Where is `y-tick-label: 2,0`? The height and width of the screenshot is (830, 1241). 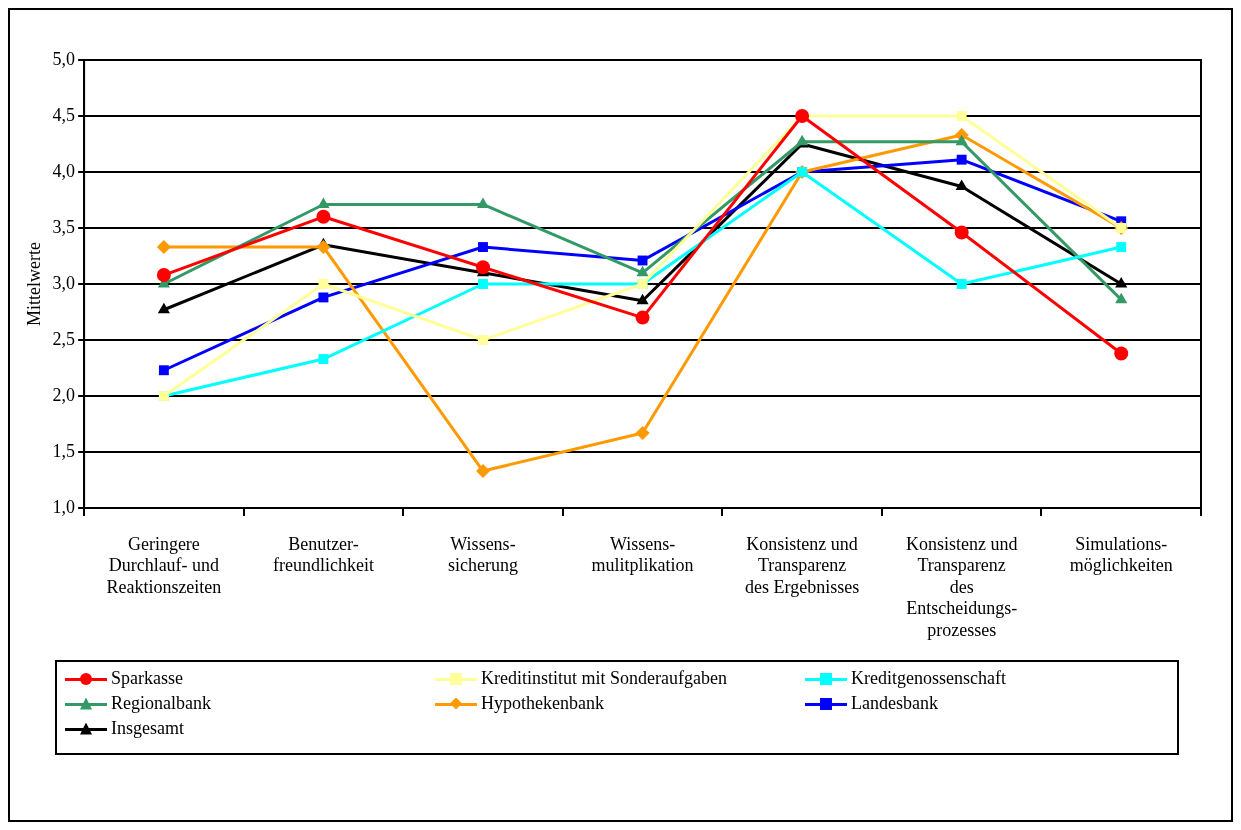 y-tick-label: 2,0 is located at coordinates (64, 394).